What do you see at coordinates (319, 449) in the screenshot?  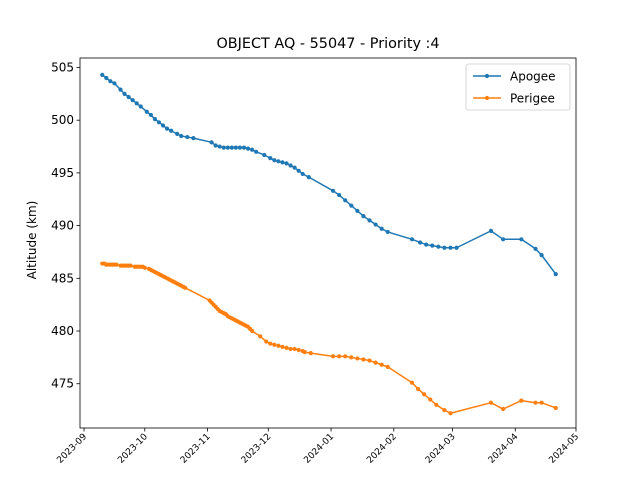 I see `x-tick-label: 2024-01` at bounding box center [319, 449].